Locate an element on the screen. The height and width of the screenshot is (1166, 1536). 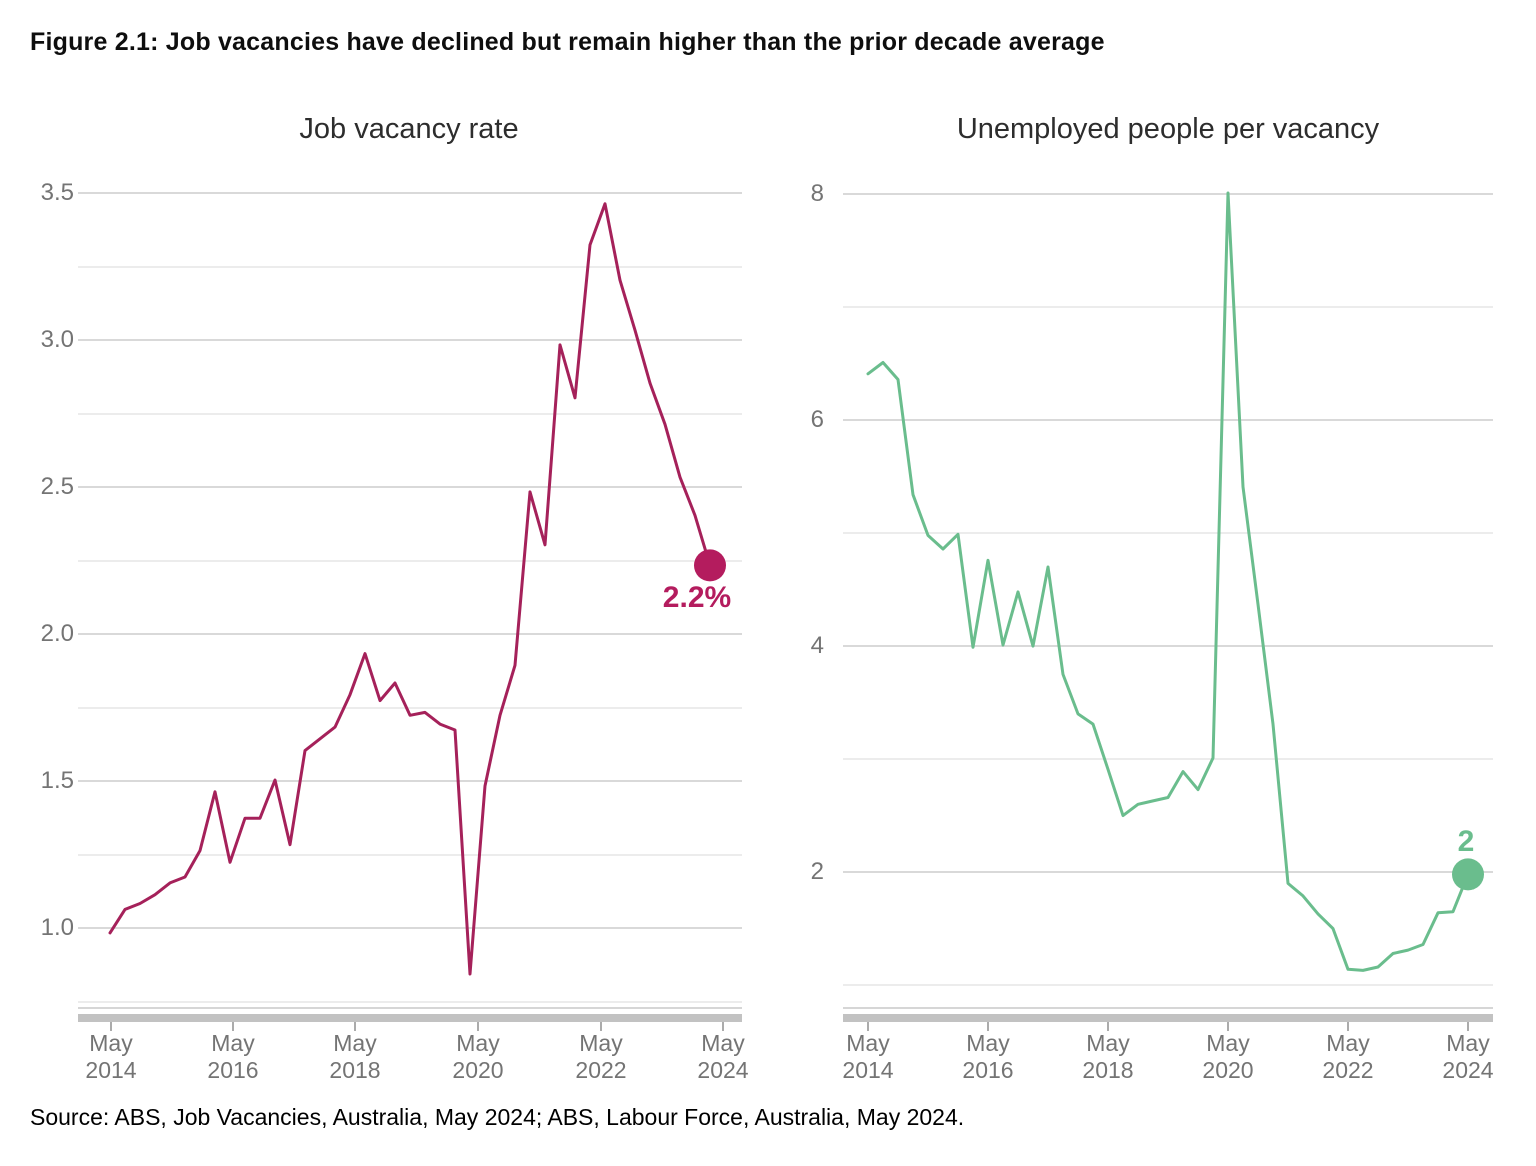
right-end-value-label: 2 is located at coordinates (1466, 841).